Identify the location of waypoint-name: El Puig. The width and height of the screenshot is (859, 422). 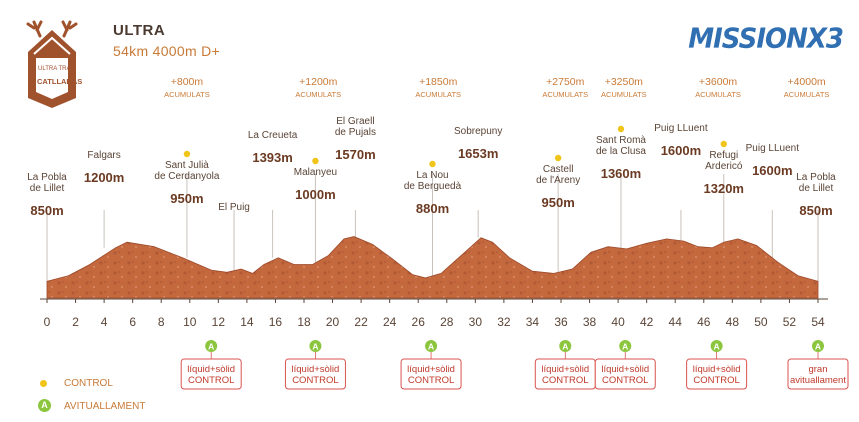
(234, 207).